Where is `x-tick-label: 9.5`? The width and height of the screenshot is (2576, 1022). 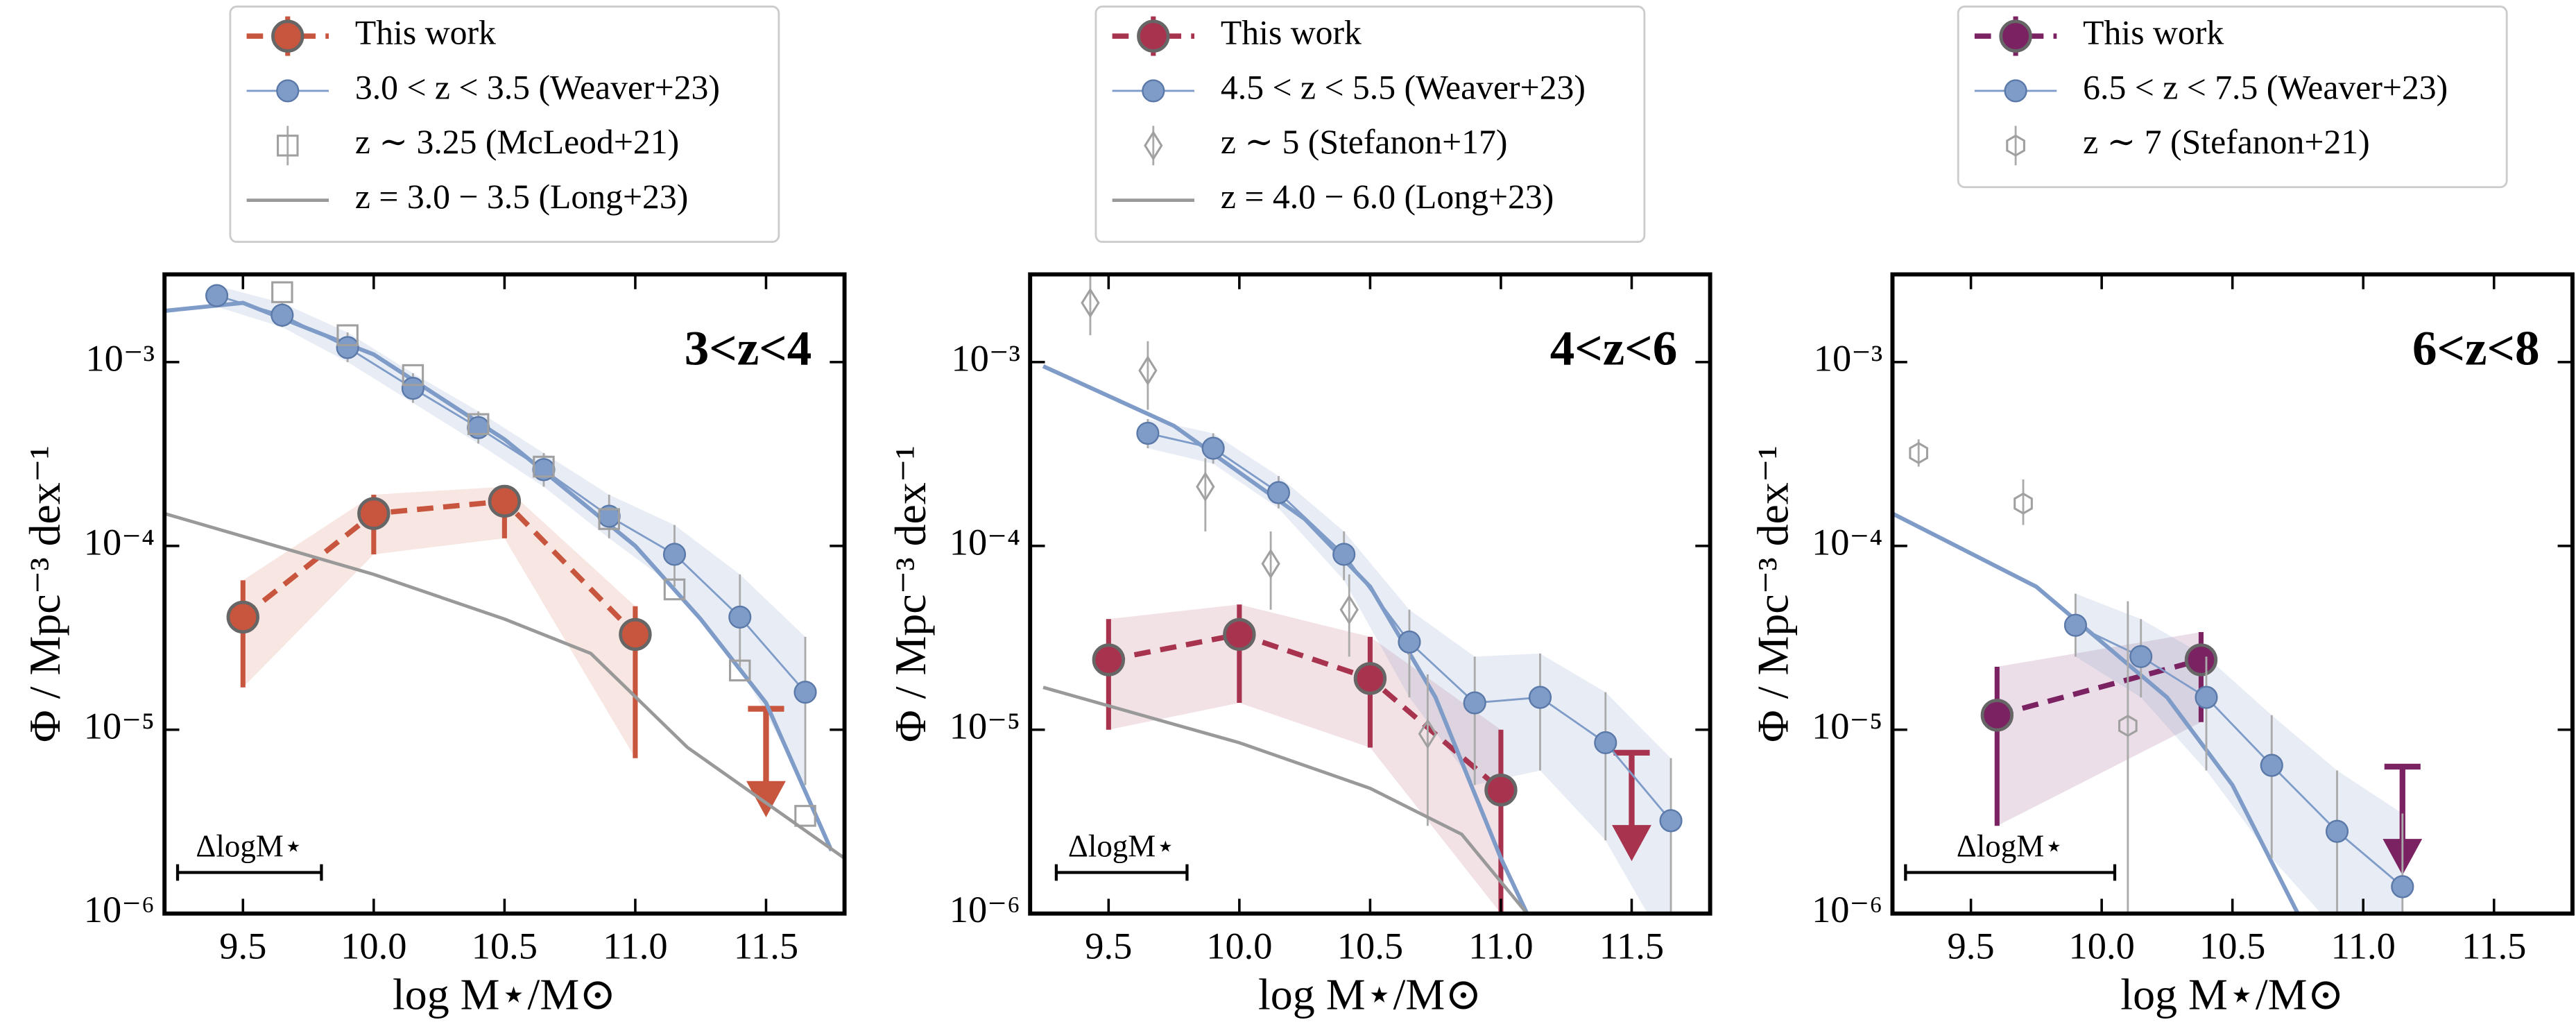 x-tick-label: 9.5 is located at coordinates (1108, 945).